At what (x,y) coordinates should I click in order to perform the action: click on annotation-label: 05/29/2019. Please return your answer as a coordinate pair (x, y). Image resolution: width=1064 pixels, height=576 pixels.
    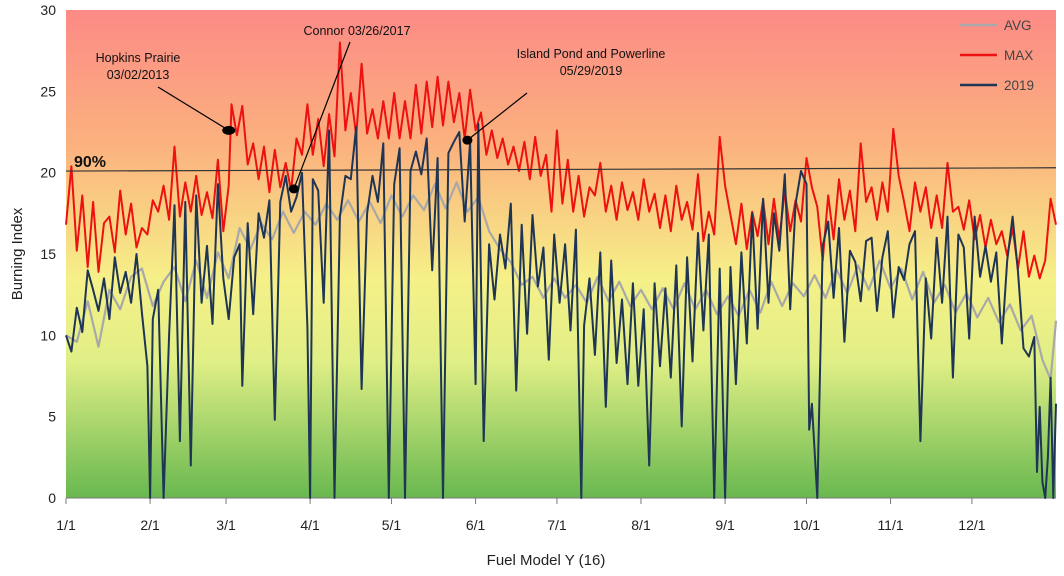
    Looking at the image, I should click on (591, 71).